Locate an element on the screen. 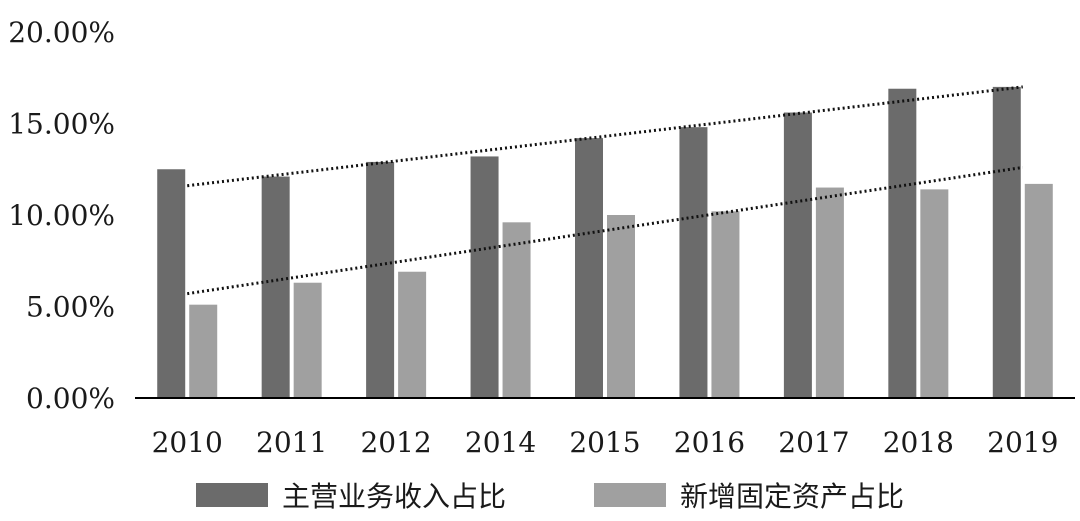 The height and width of the screenshot is (521, 1080). x-tick-label: 2012 is located at coordinates (395, 442).